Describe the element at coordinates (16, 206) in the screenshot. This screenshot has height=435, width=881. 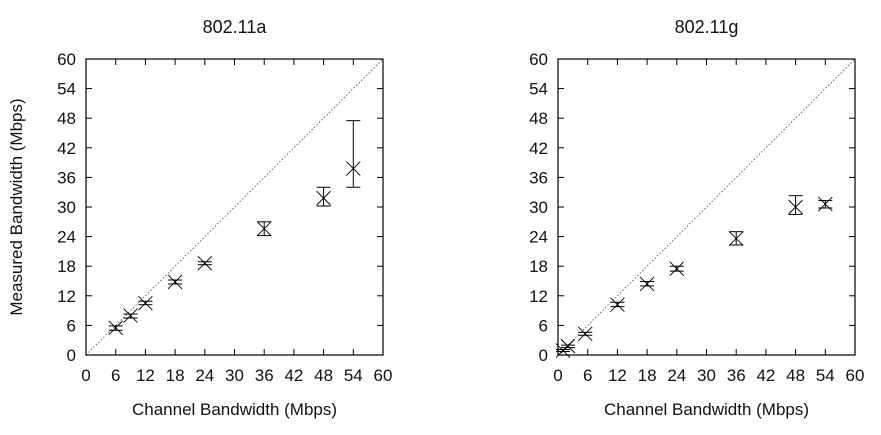
I see `y-axis-label: Measured Bandwidth (Mbps)` at that location.